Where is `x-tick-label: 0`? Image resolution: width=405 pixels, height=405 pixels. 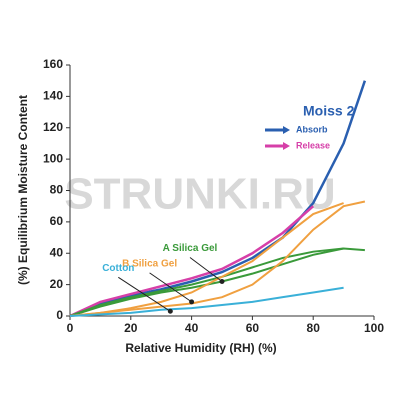
x-tick-label: 0 is located at coordinates (70, 328).